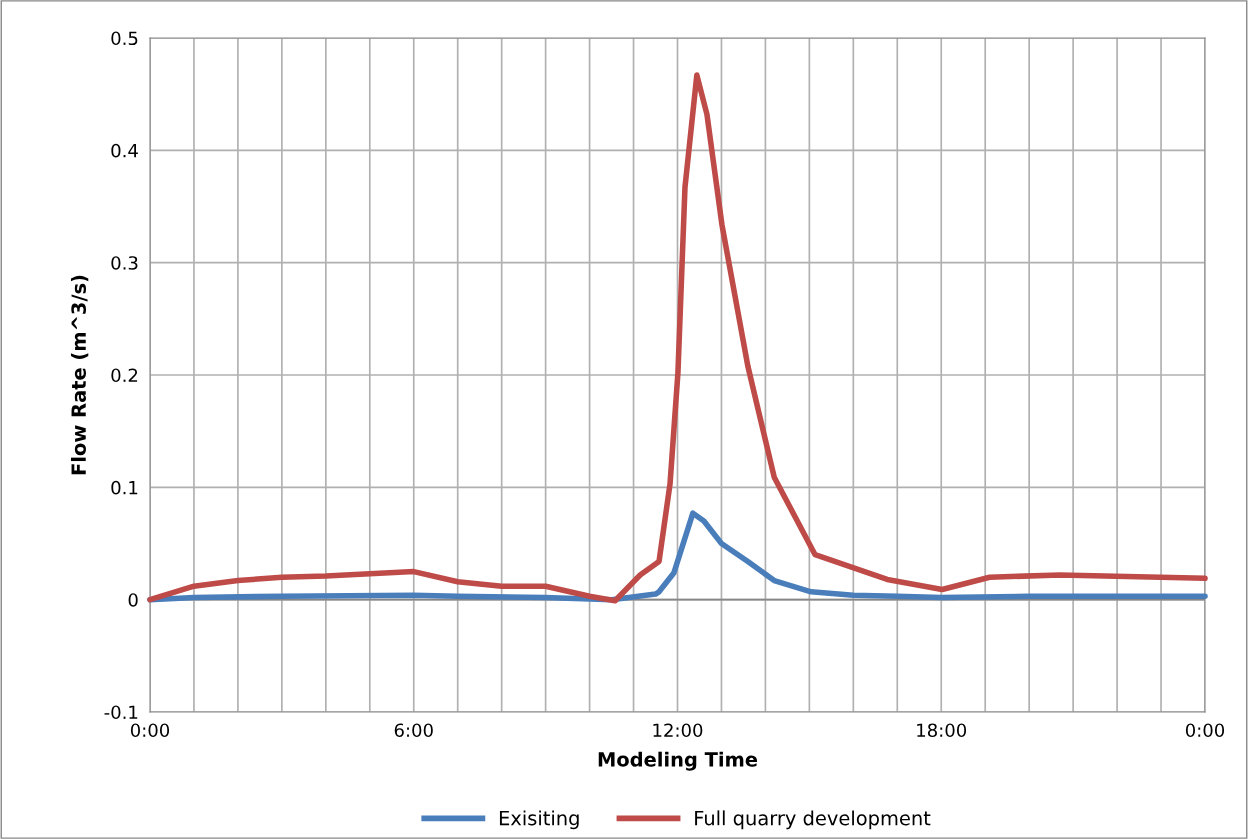  What do you see at coordinates (813, 820) in the screenshot?
I see `legend-label: Full quarry development` at bounding box center [813, 820].